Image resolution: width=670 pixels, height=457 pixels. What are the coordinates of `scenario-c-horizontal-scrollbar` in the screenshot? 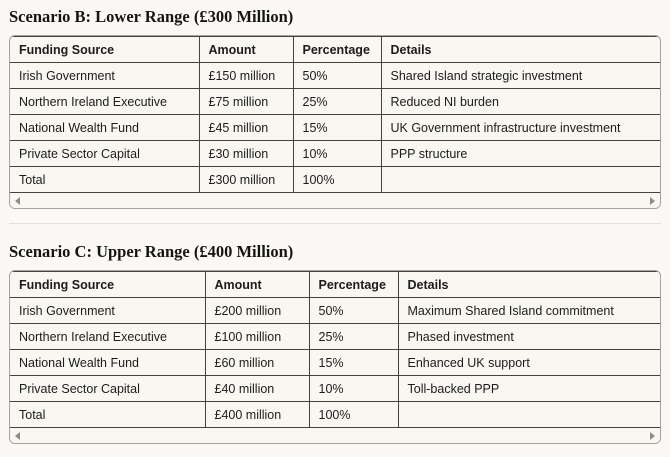 It's located at (335, 435).